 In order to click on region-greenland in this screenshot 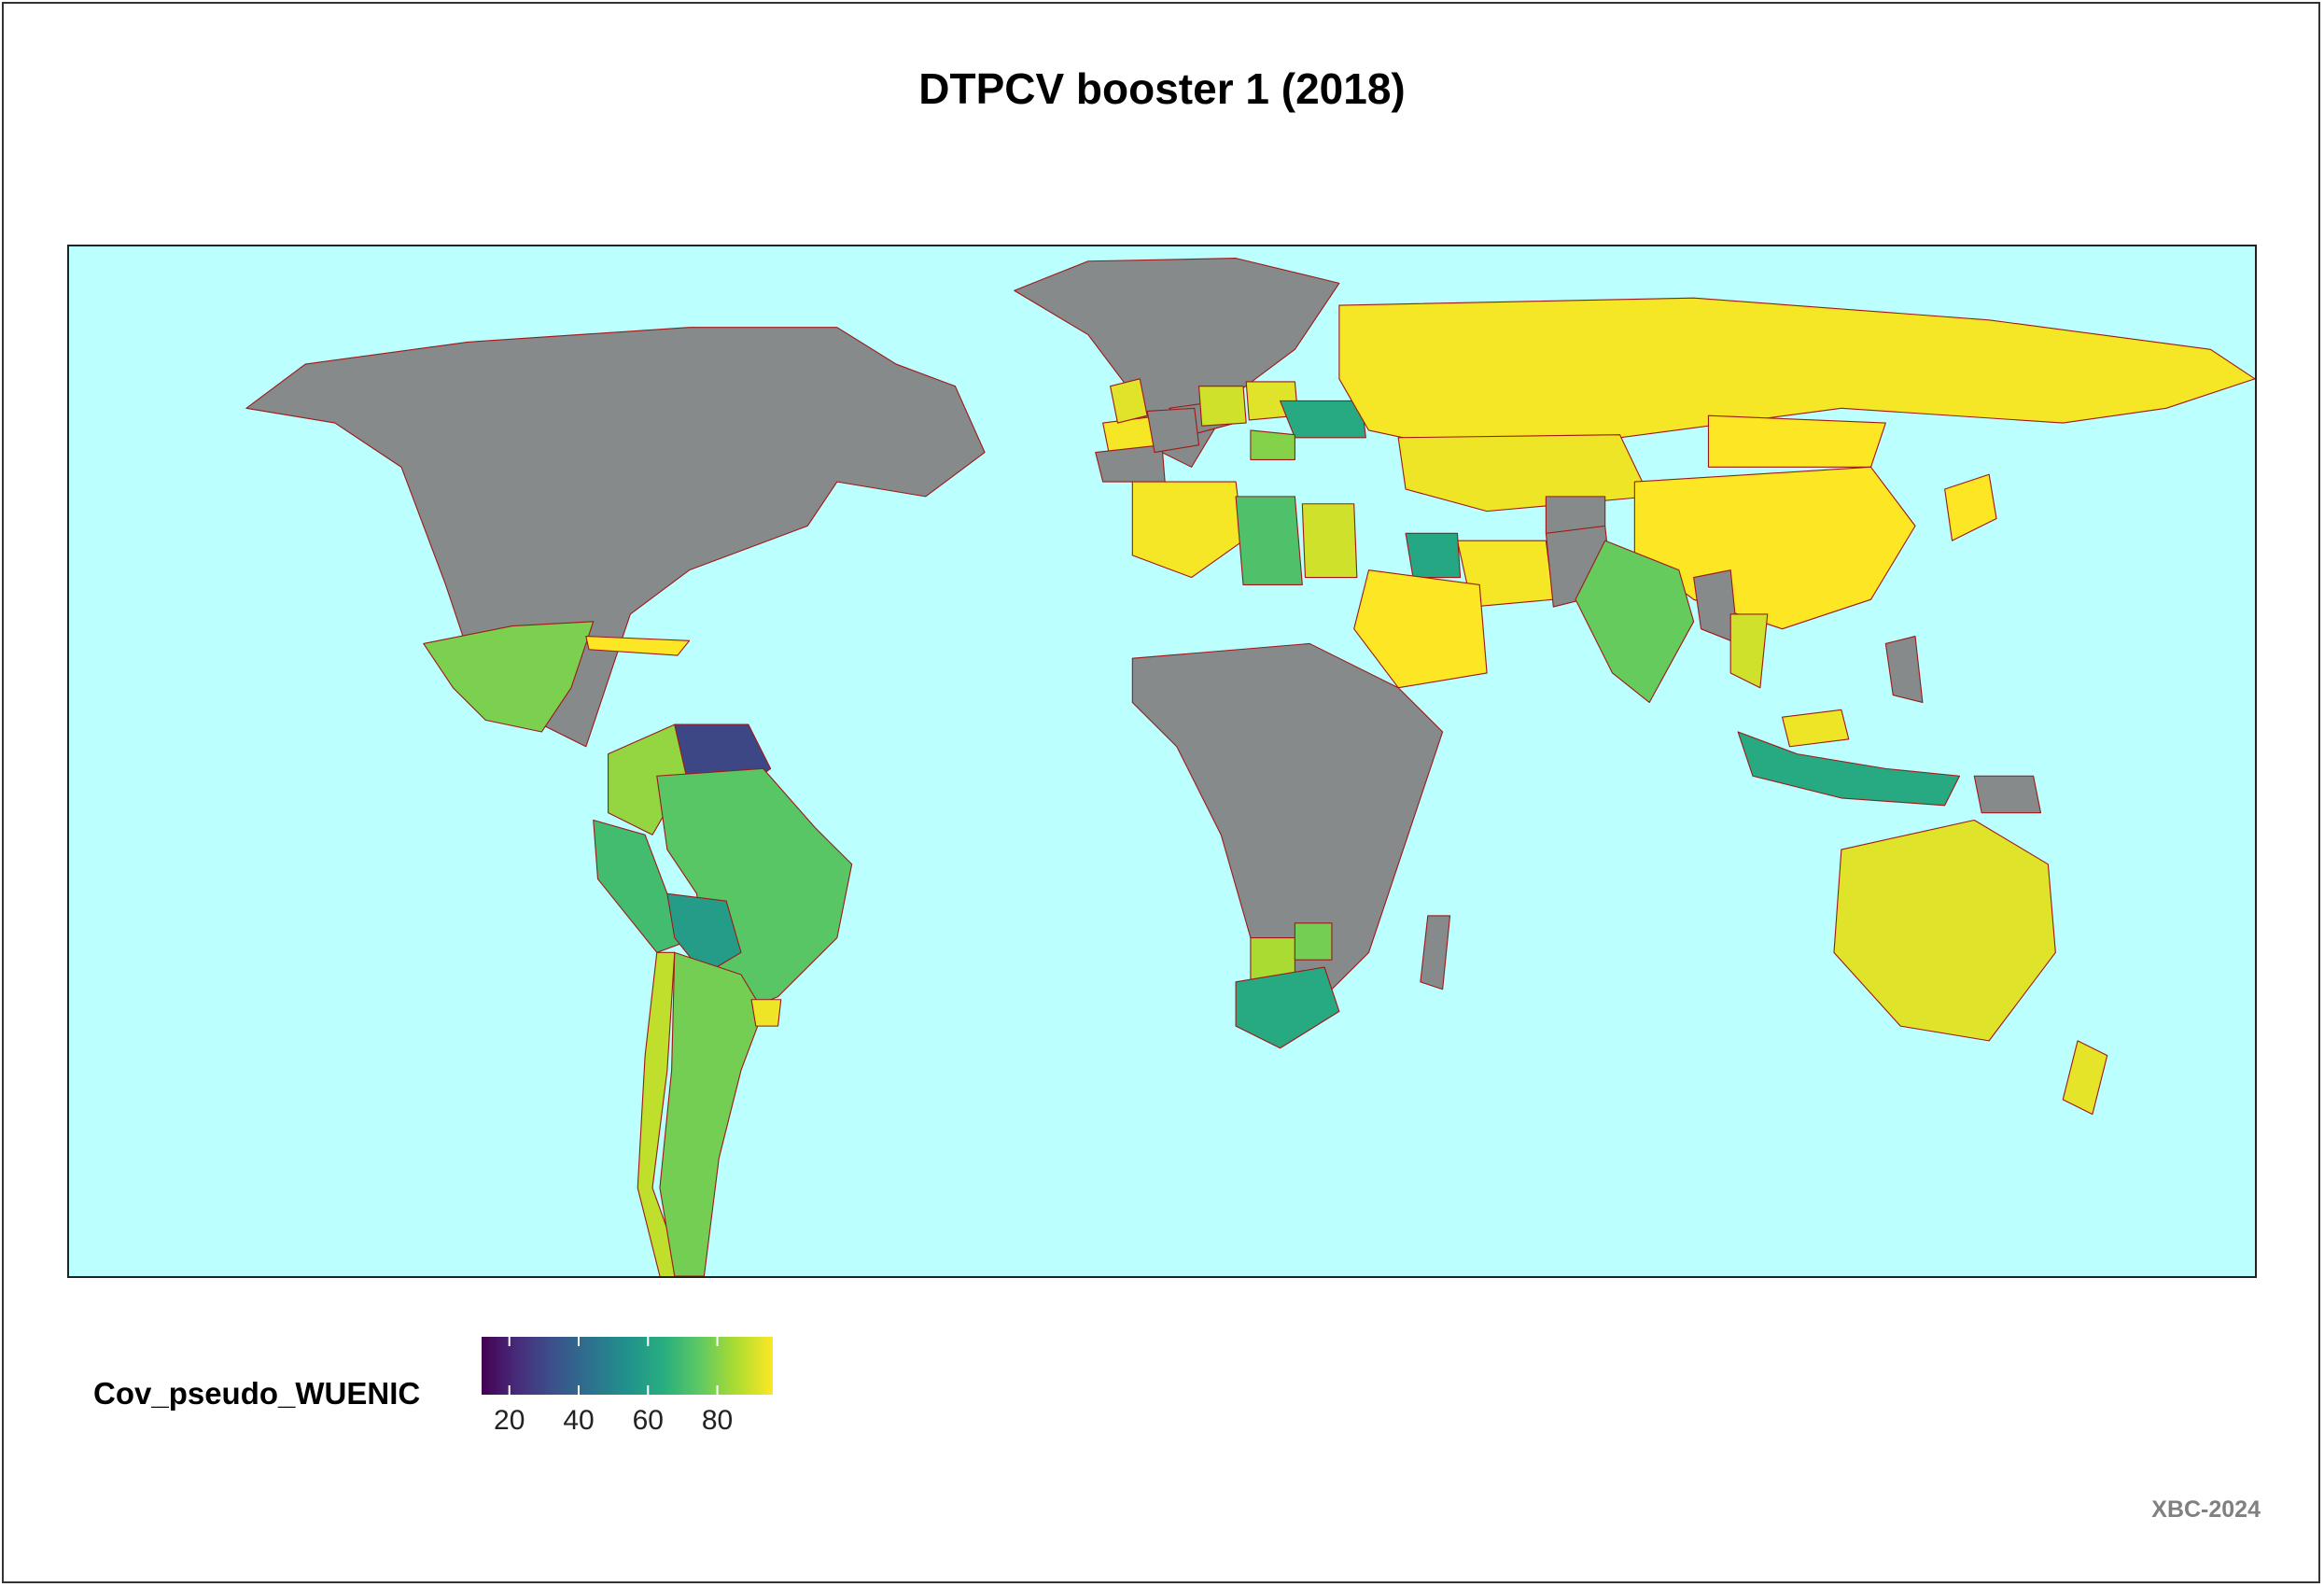, I will do `click(1177, 363)`.